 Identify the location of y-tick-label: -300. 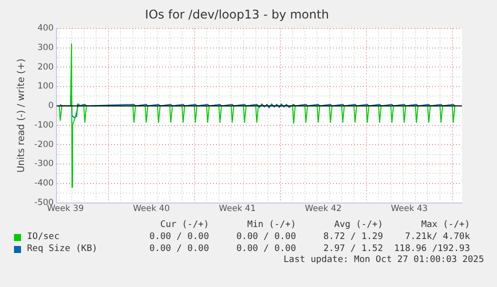
(44, 164).